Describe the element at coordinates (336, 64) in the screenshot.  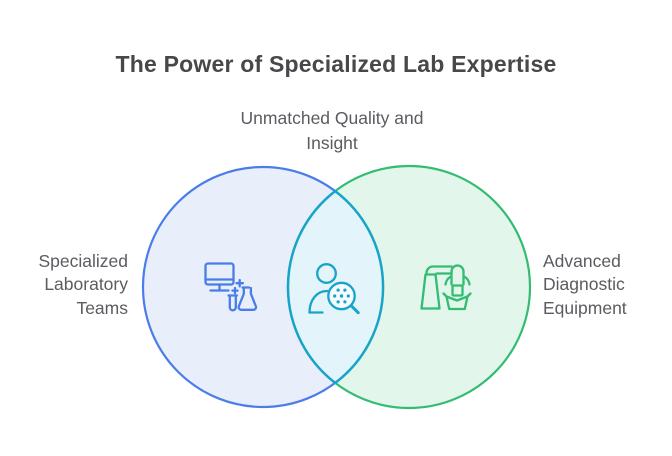
I see `page-title: The Power of Specialized Lab Expertise` at that location.